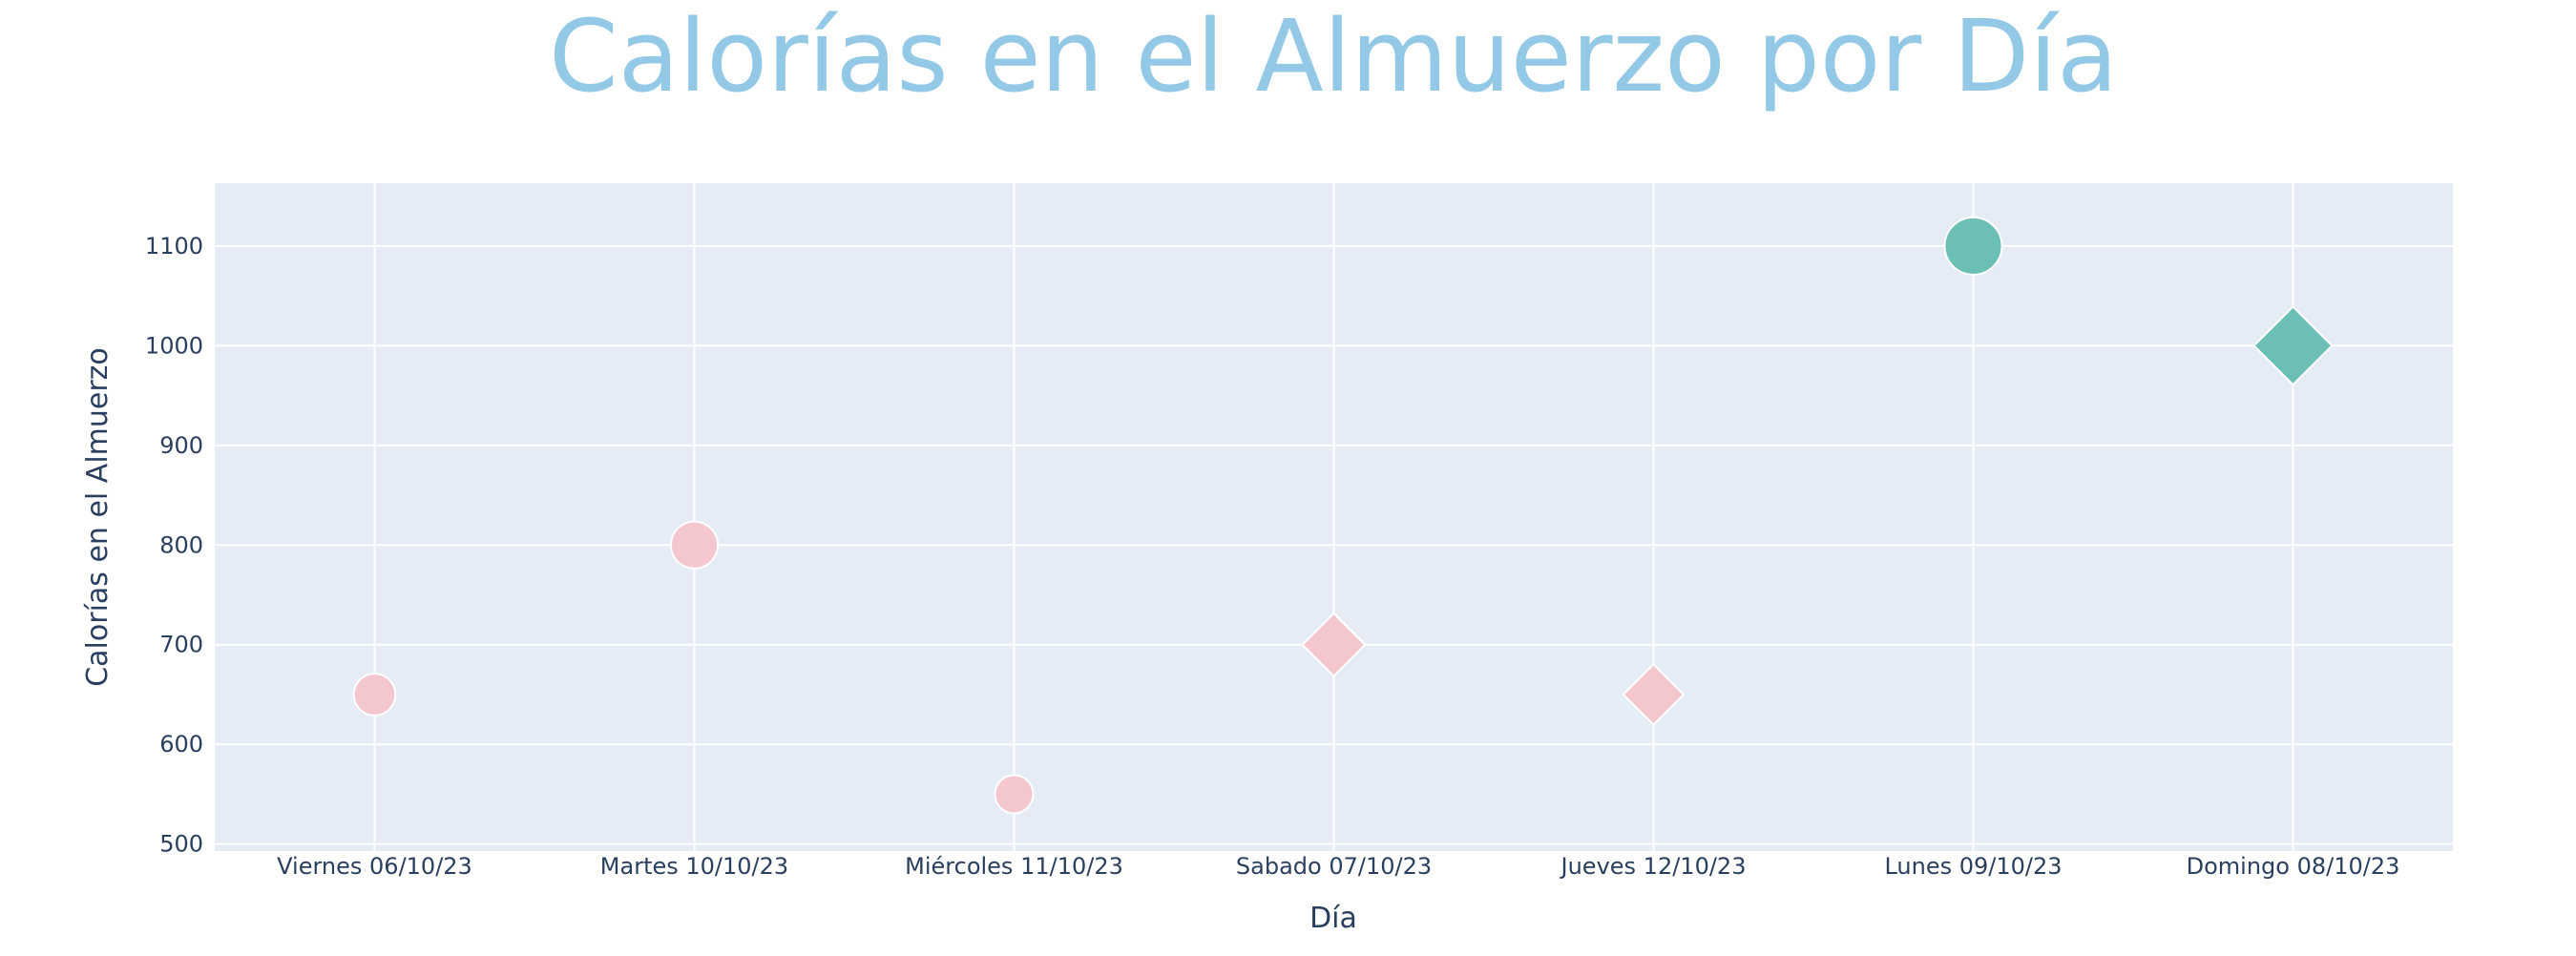 The image size is (2576, 956). Describe the element at coordinates (1653, 866) in the screenshot. I see `x-tick-label: Jueves 12/10/23` at that location.